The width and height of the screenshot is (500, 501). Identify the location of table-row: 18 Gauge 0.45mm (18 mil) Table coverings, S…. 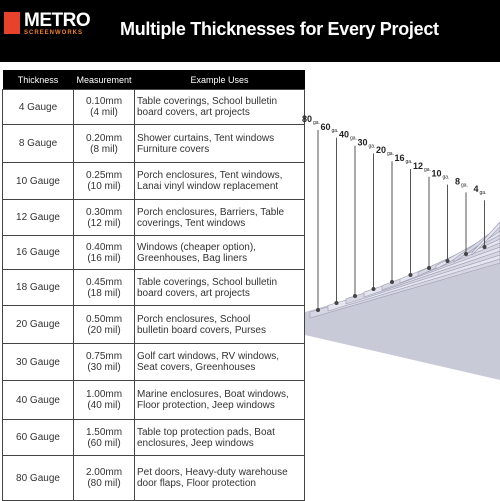
(153, 287).